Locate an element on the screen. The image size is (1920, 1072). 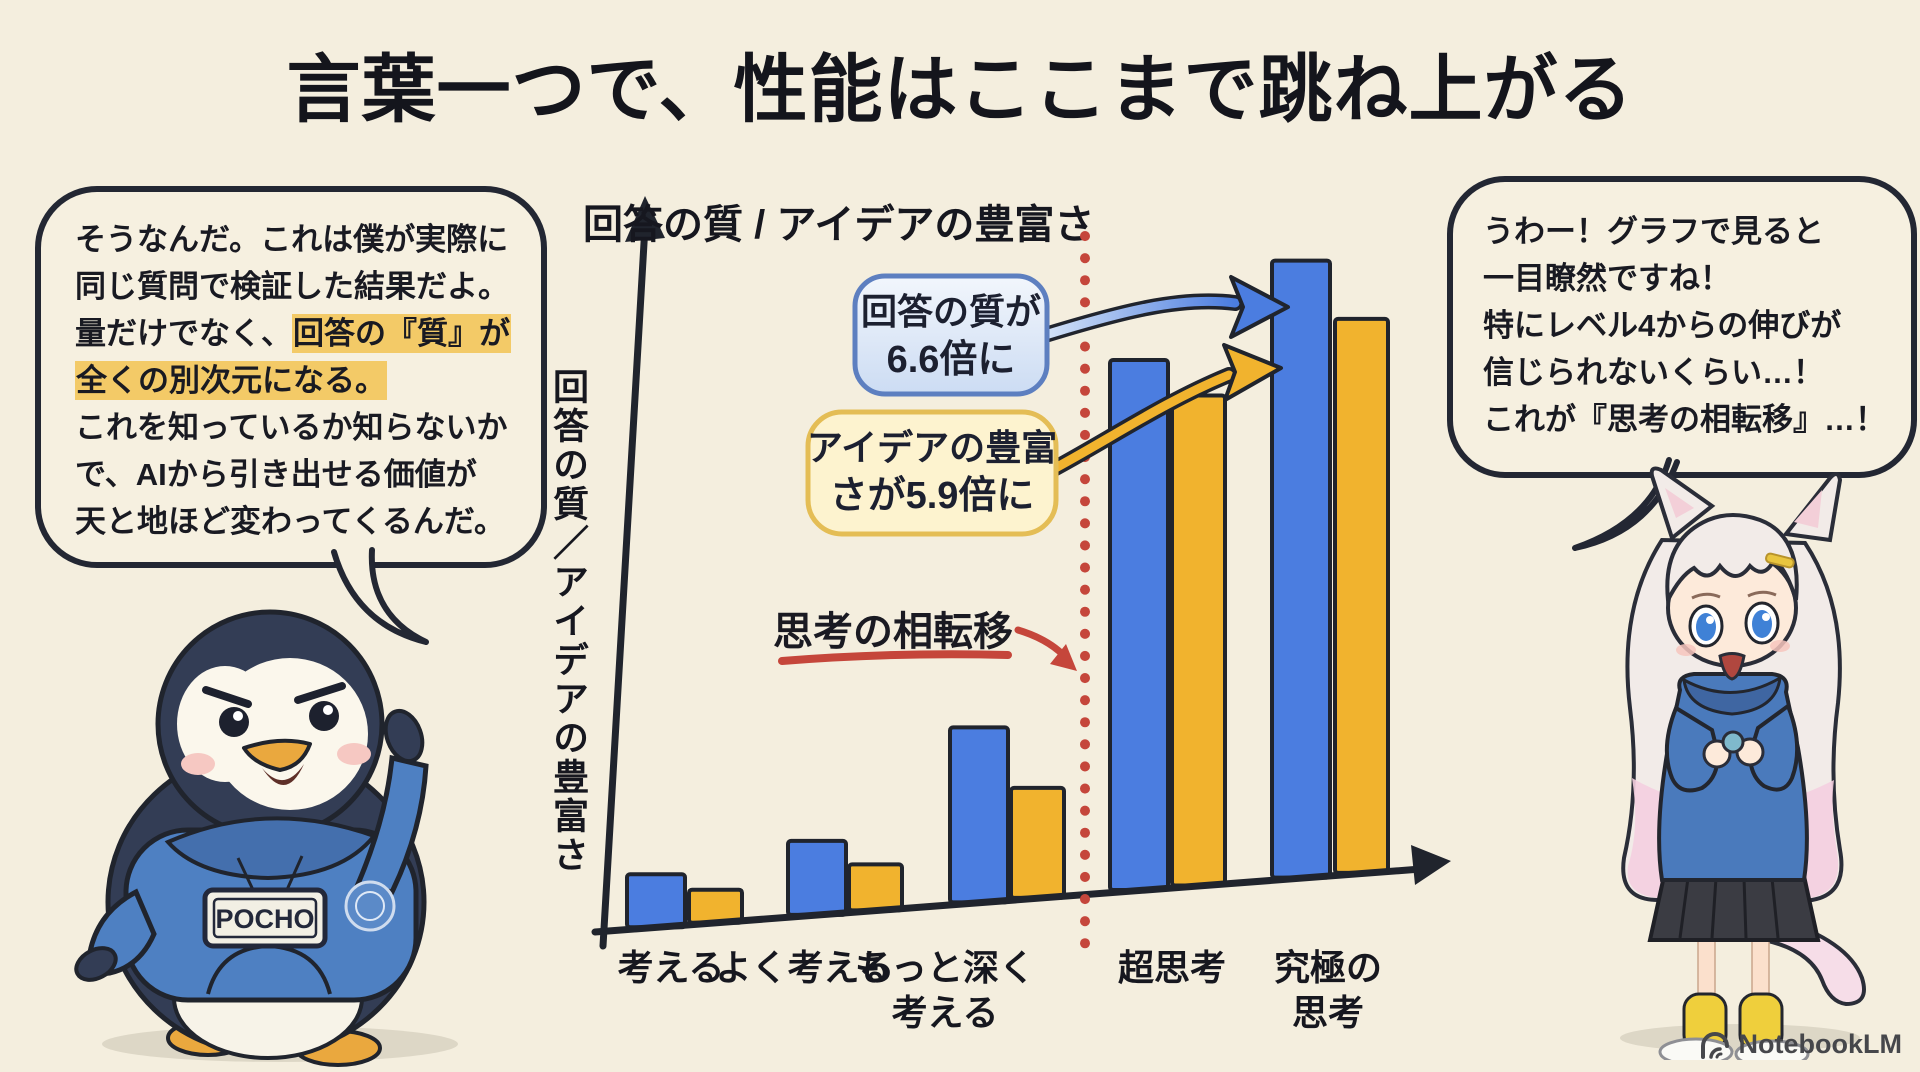
catgirl-right-sleeve is located at coordinates (1773, 747).